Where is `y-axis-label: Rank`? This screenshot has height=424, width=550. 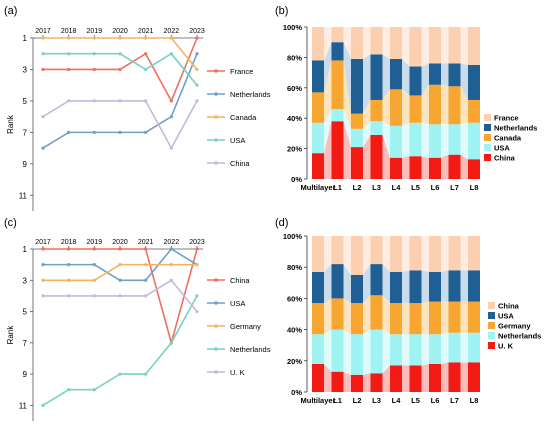 y-axis-label: Rank is located at coordinates (10, 124).